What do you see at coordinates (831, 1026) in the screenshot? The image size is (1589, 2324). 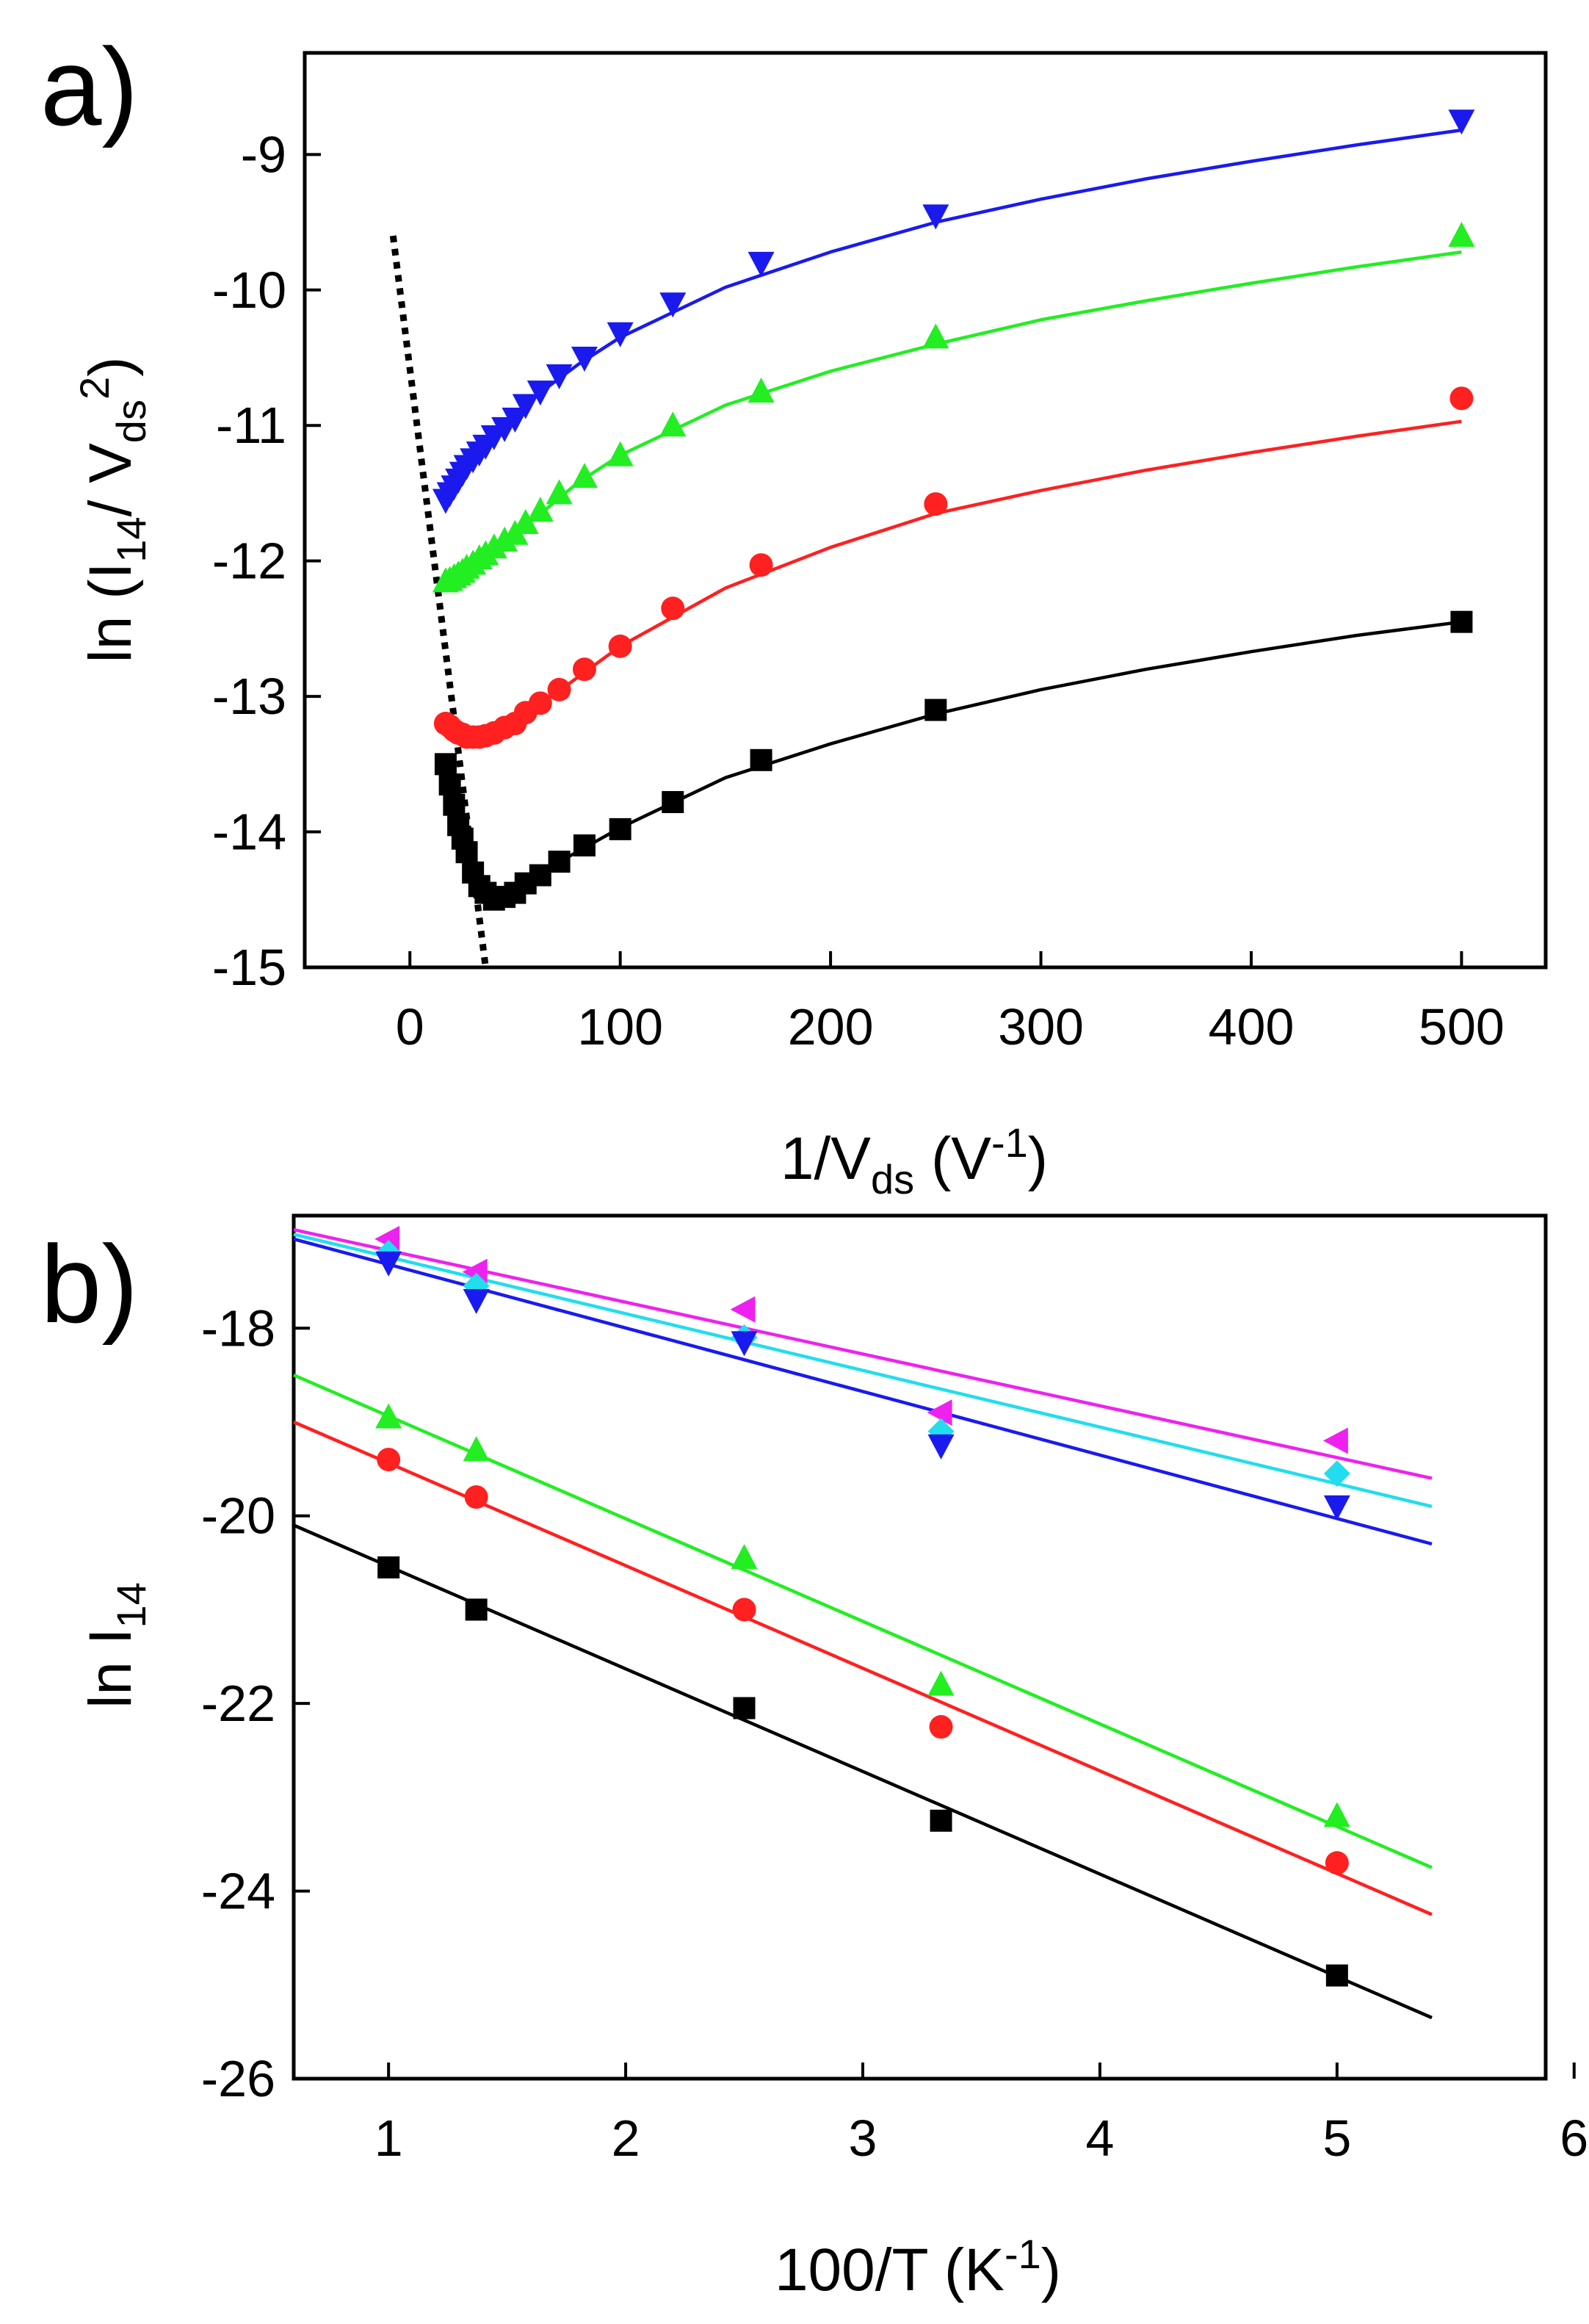 I see `panel-a-x-tick-label: 200` at bounding box center [831, 1026].